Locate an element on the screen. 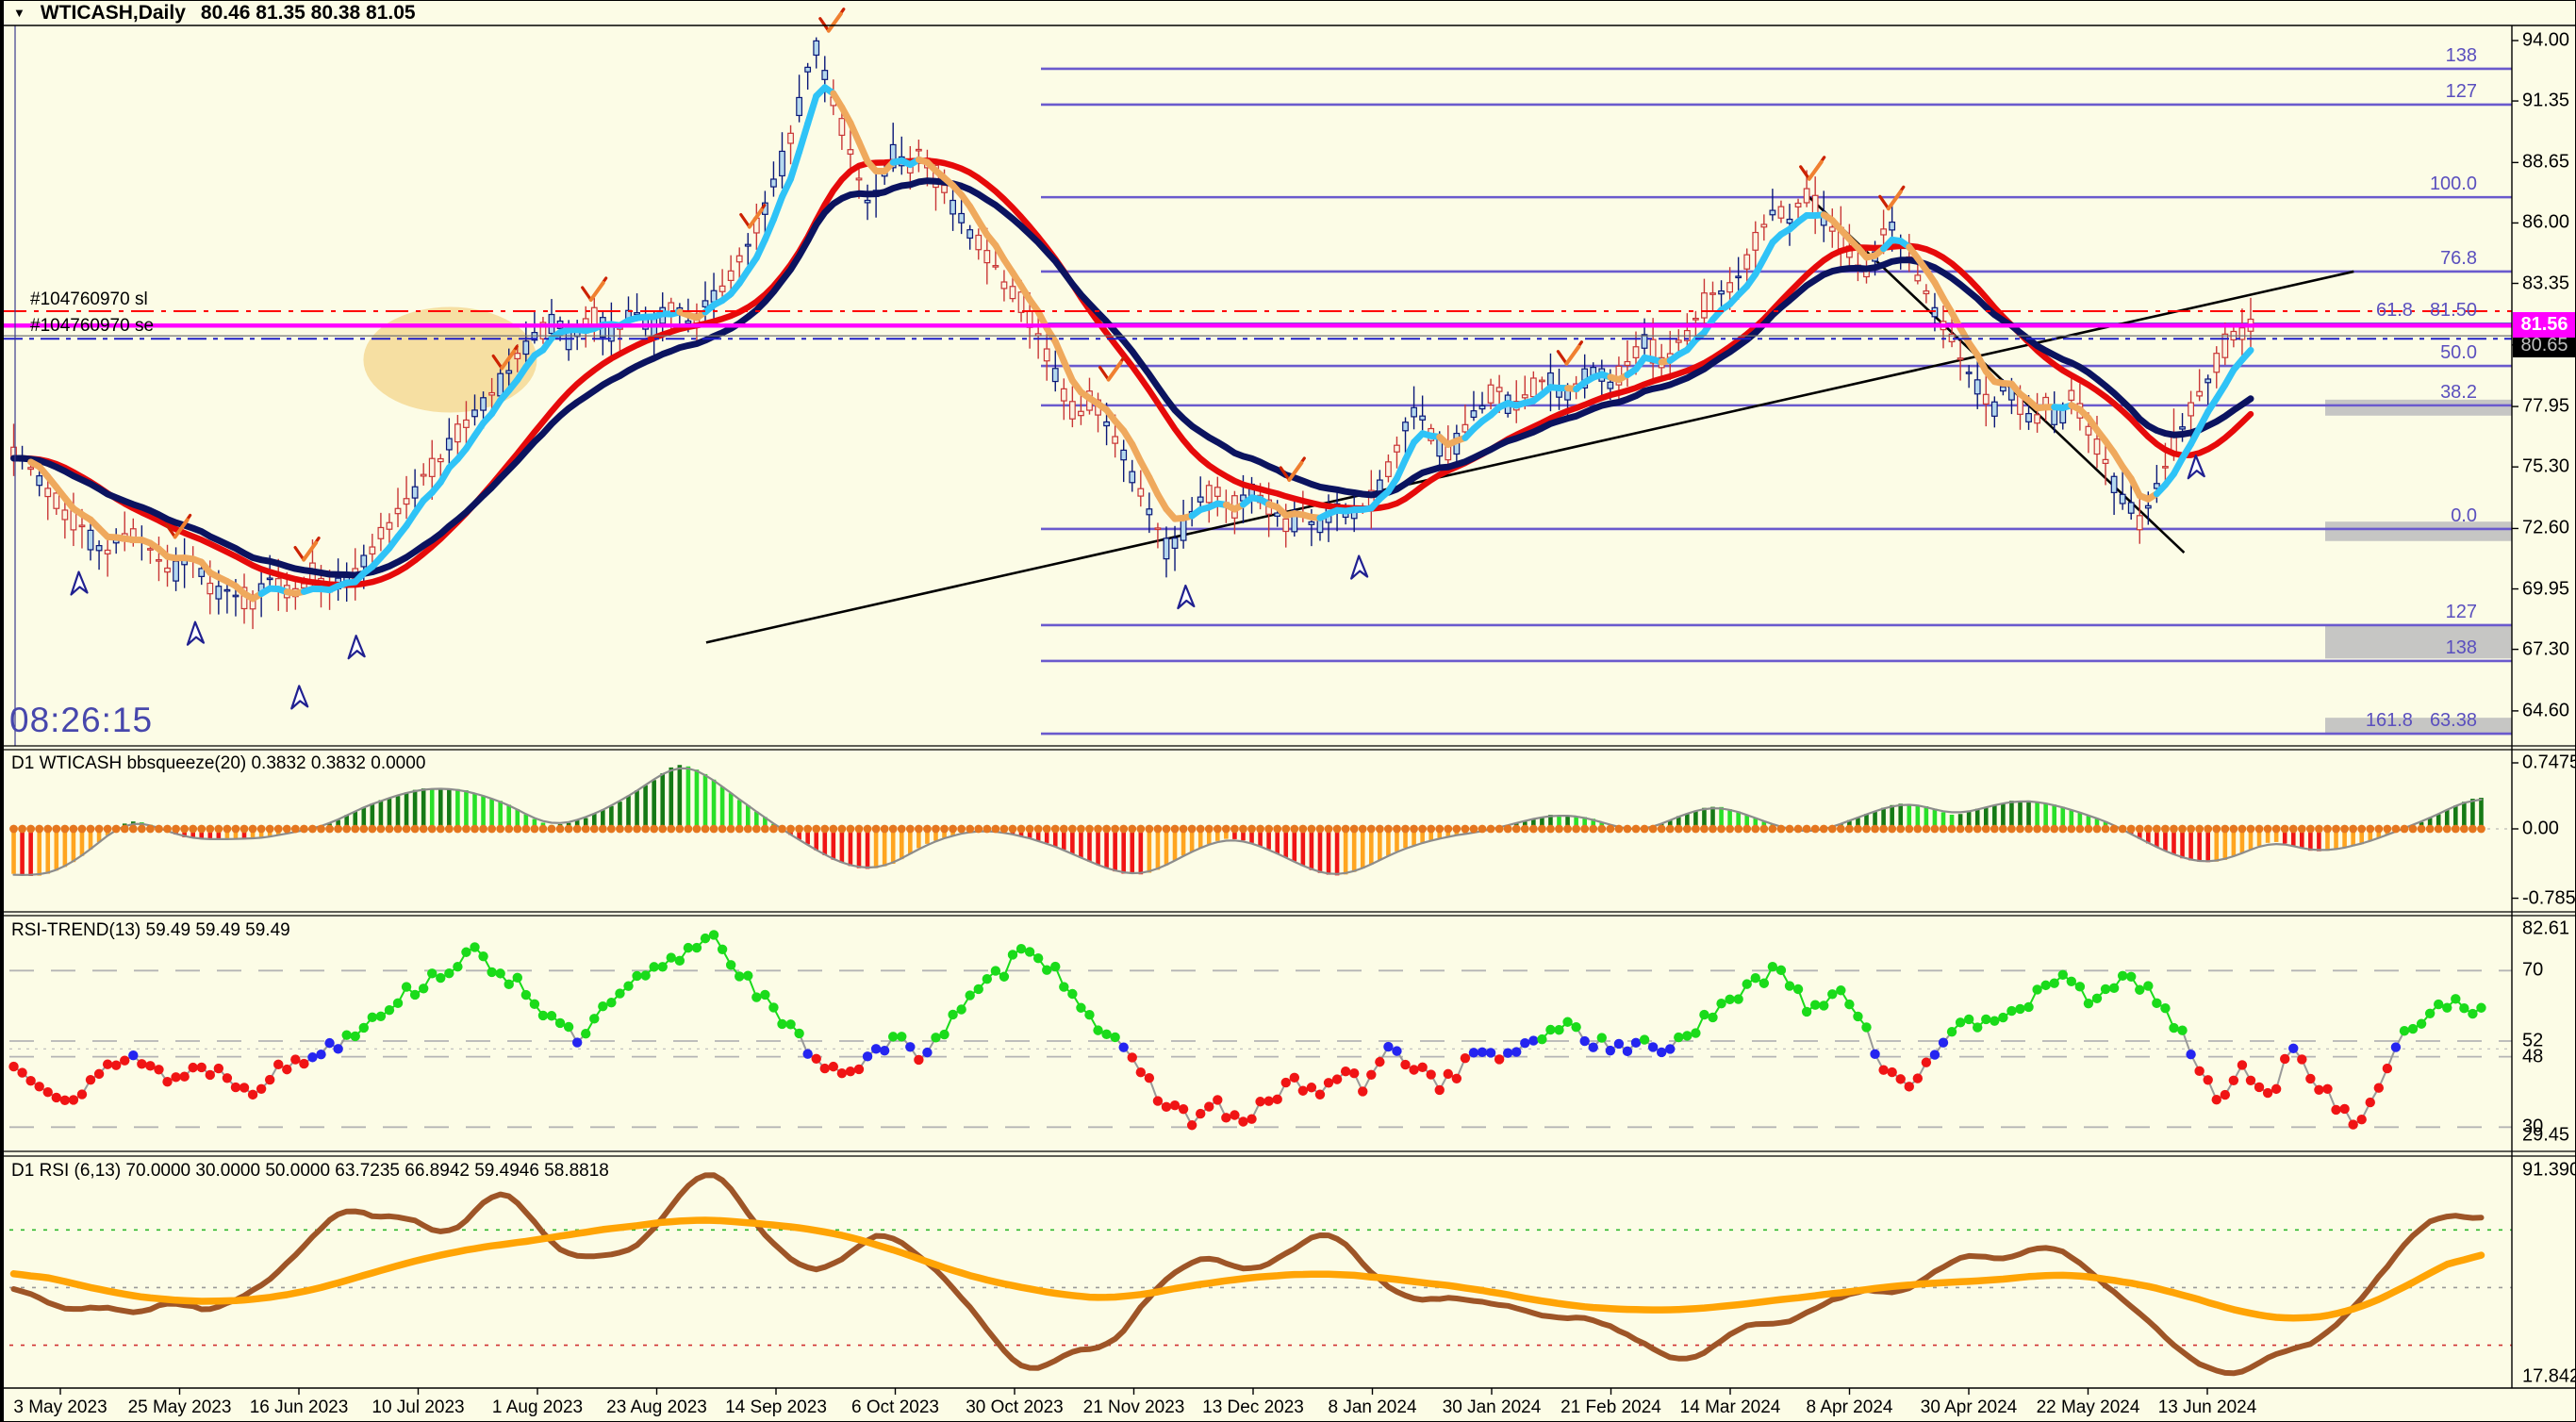  highlight-ellipse is located at coordinates (450, 359).